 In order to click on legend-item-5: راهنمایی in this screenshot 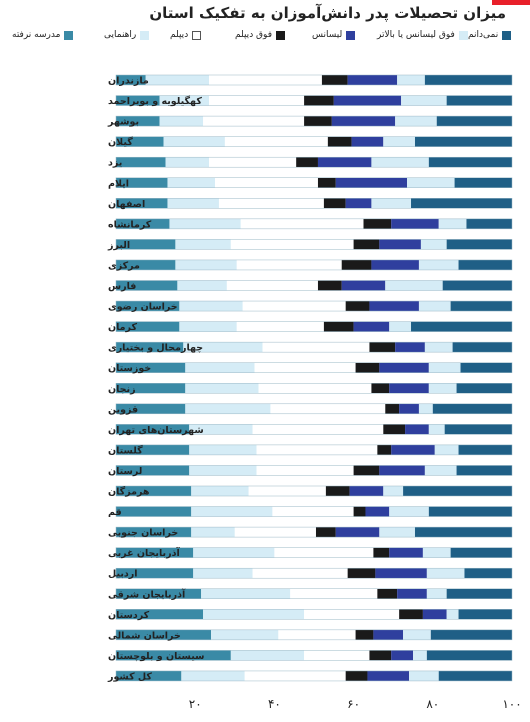, I will do `click(127, 35)`.